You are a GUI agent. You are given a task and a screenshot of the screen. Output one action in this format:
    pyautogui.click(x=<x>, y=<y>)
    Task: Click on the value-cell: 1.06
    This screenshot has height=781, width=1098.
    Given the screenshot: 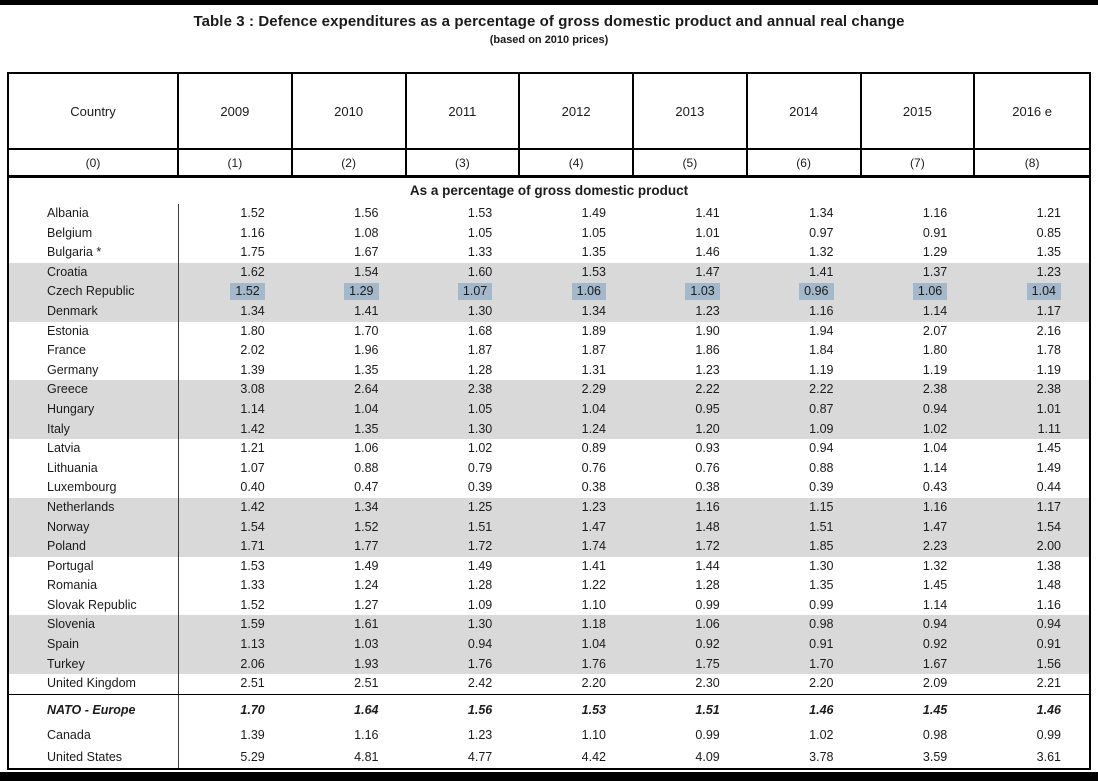 What is the action you would take?
    pyautogui.click(x=366, y=448)
    